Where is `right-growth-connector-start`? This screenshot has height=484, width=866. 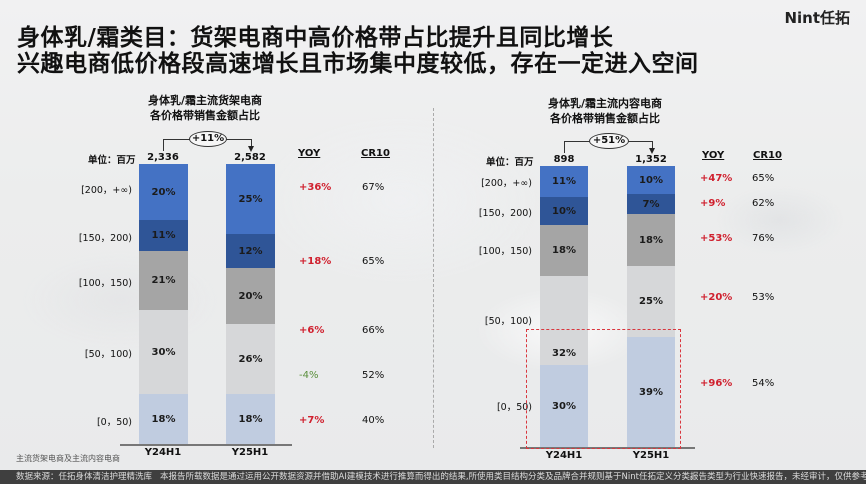
right-growth-connector-start is located at coordinates (564, 147).